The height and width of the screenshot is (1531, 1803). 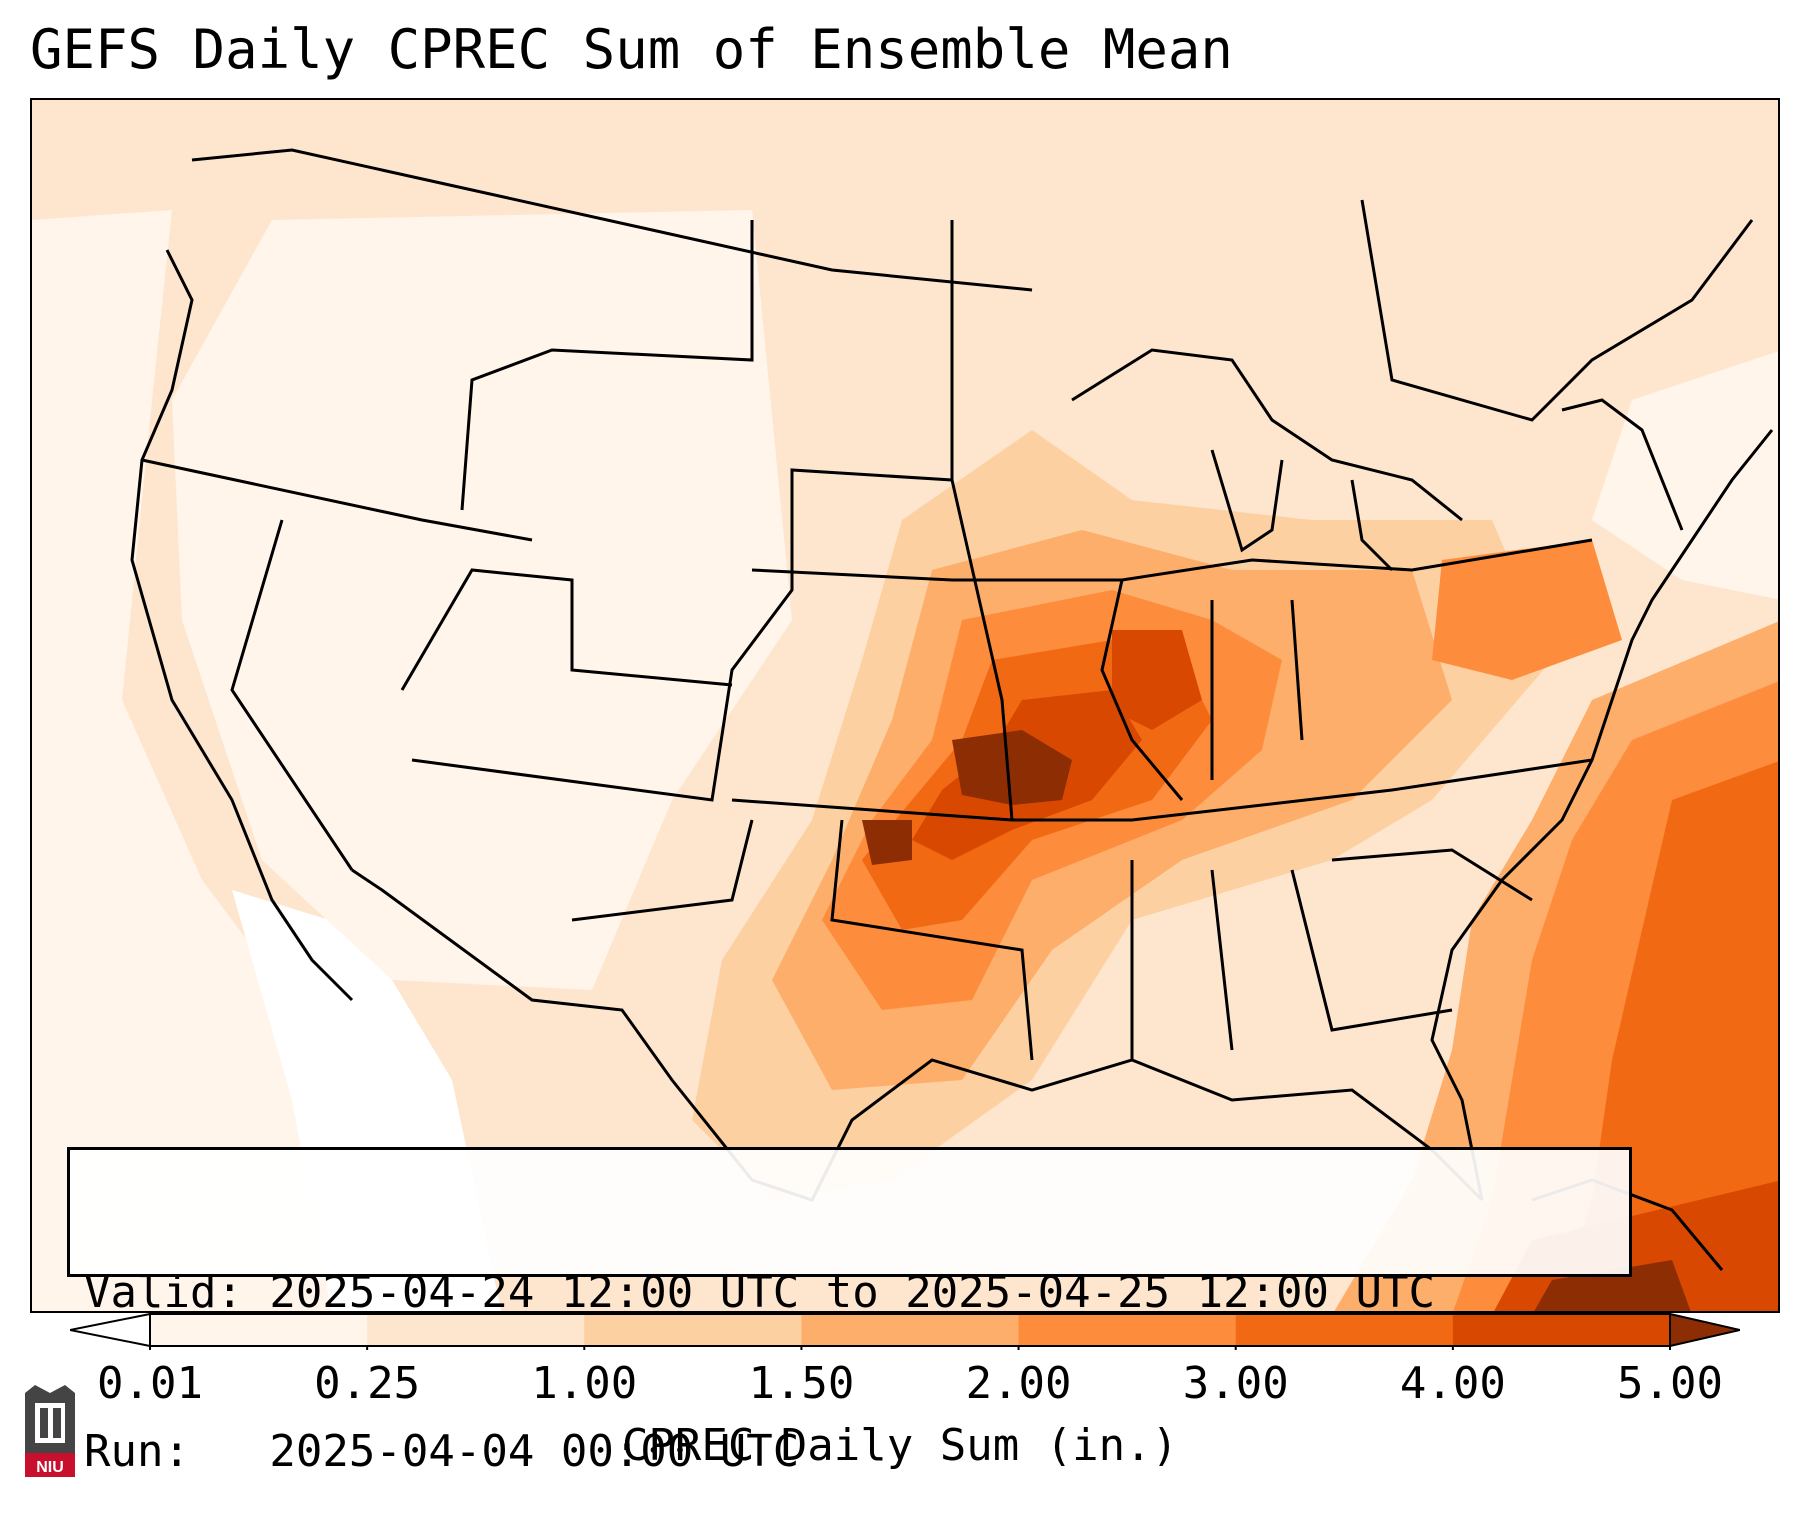 I want to click on southern-tier-boundary, so click(x=1162, y=790).